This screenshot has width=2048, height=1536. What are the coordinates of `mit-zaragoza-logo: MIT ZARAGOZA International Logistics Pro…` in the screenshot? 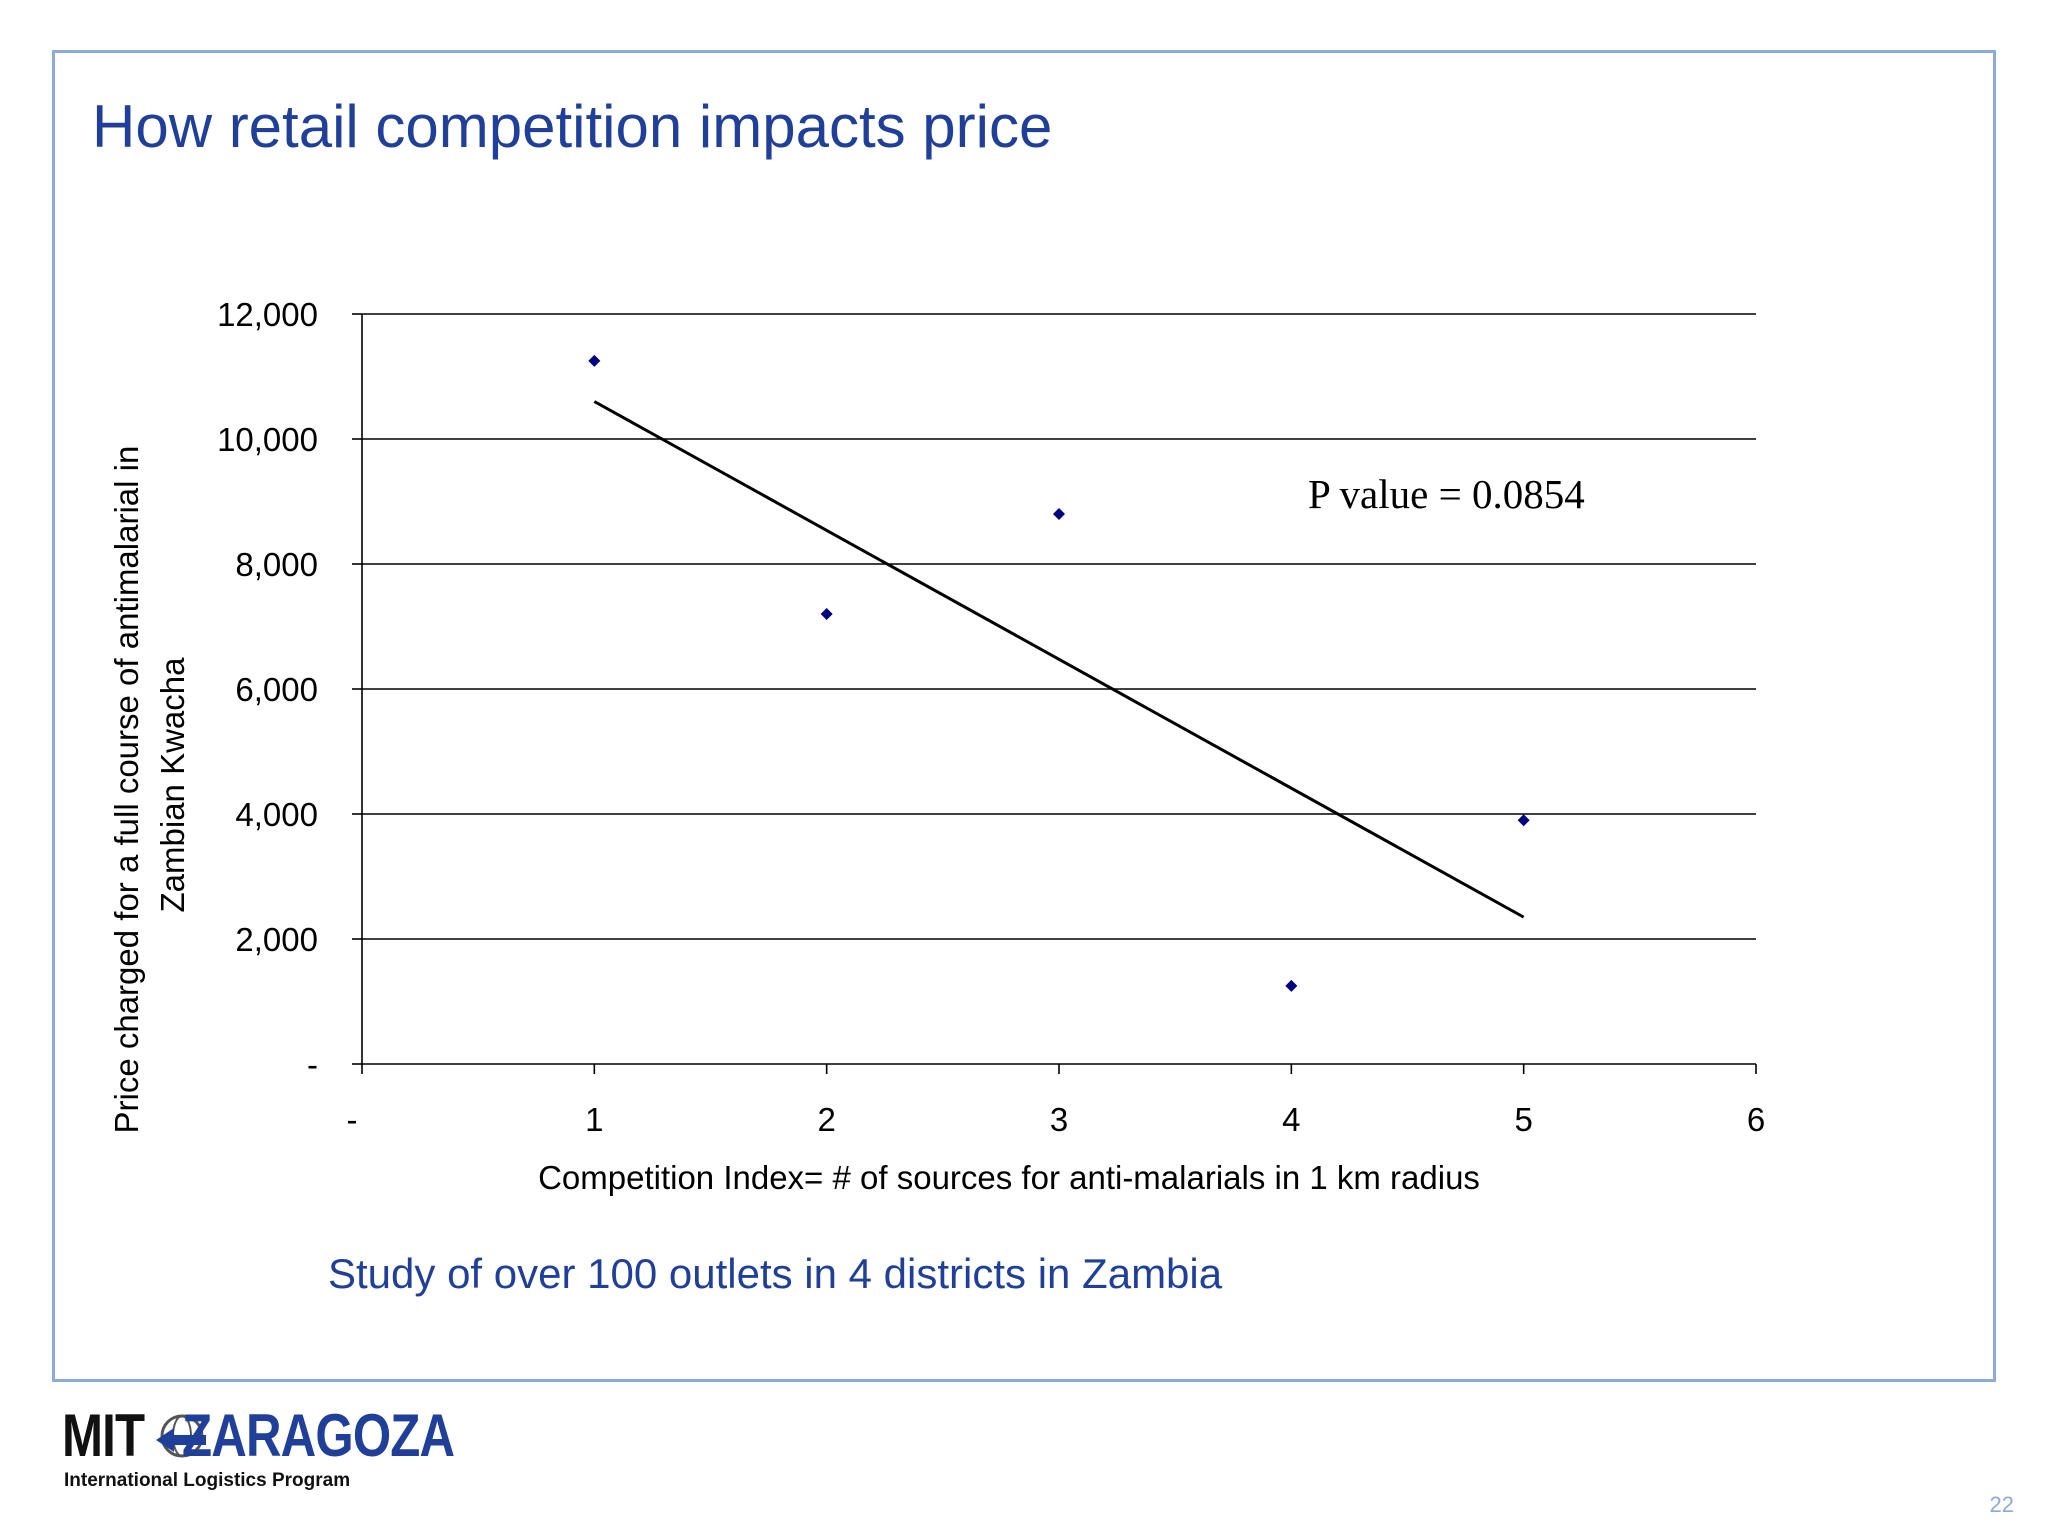 It's located at (258, 1449).